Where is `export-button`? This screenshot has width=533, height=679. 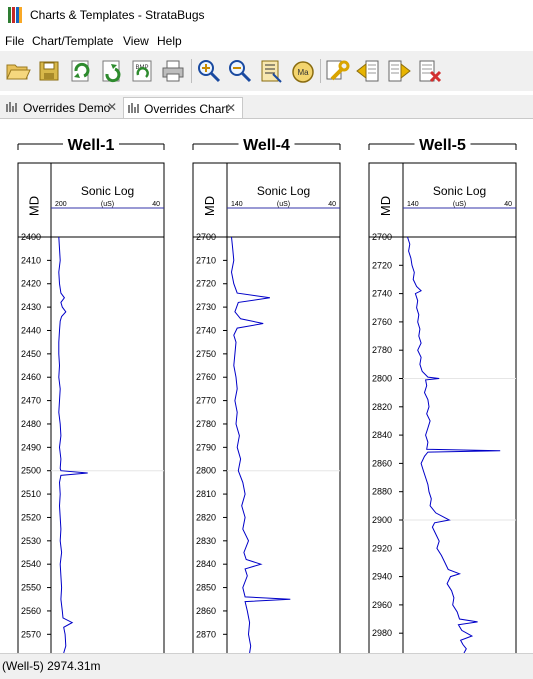
export-button is located at coordinates (111, 71).